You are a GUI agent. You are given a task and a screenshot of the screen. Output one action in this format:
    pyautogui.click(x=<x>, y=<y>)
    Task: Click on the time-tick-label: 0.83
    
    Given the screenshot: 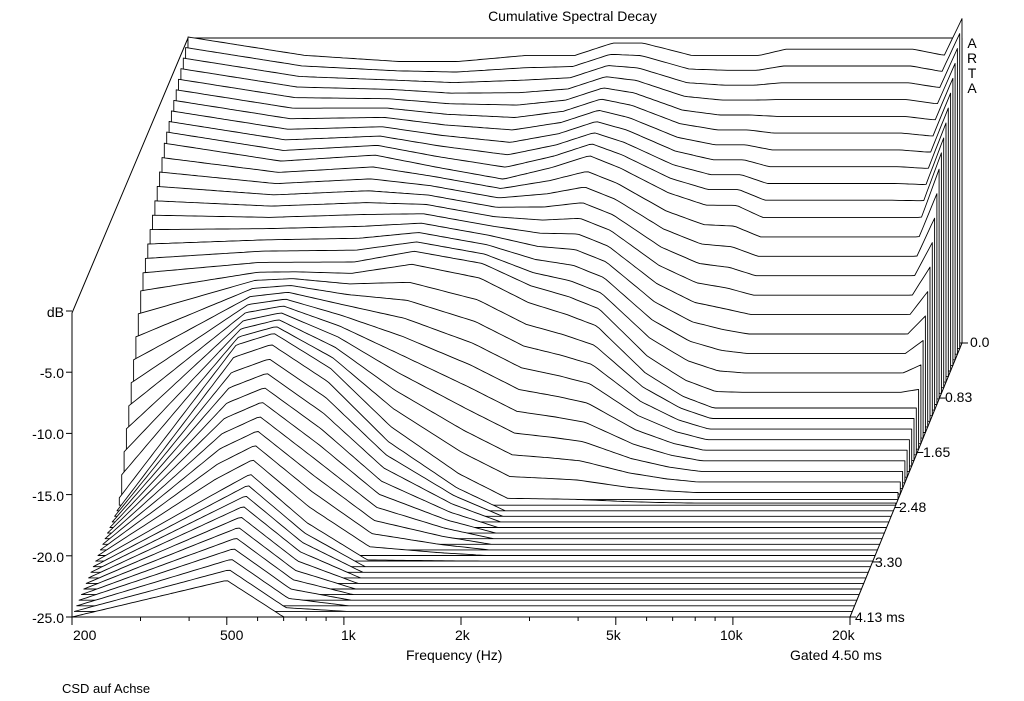 What is the action you would take?
    pyautogui.click(x=959, y=397)
    